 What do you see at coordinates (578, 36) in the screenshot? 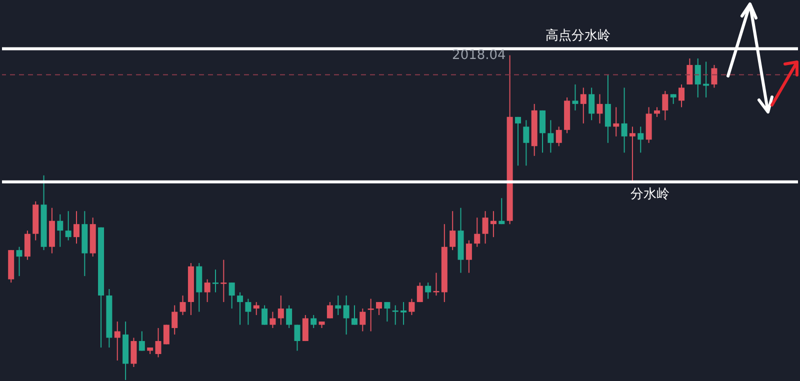
I see `ref-line-label: 高点分水岭` at bounding box center [578, 36].